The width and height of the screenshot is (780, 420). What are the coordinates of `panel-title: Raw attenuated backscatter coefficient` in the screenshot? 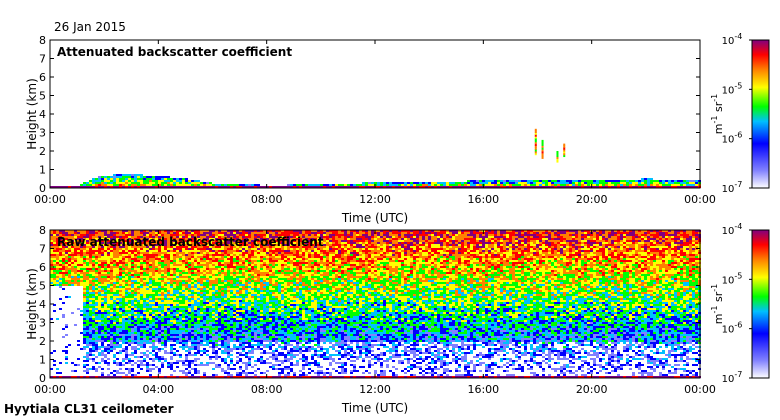 It's located at (190, 242).